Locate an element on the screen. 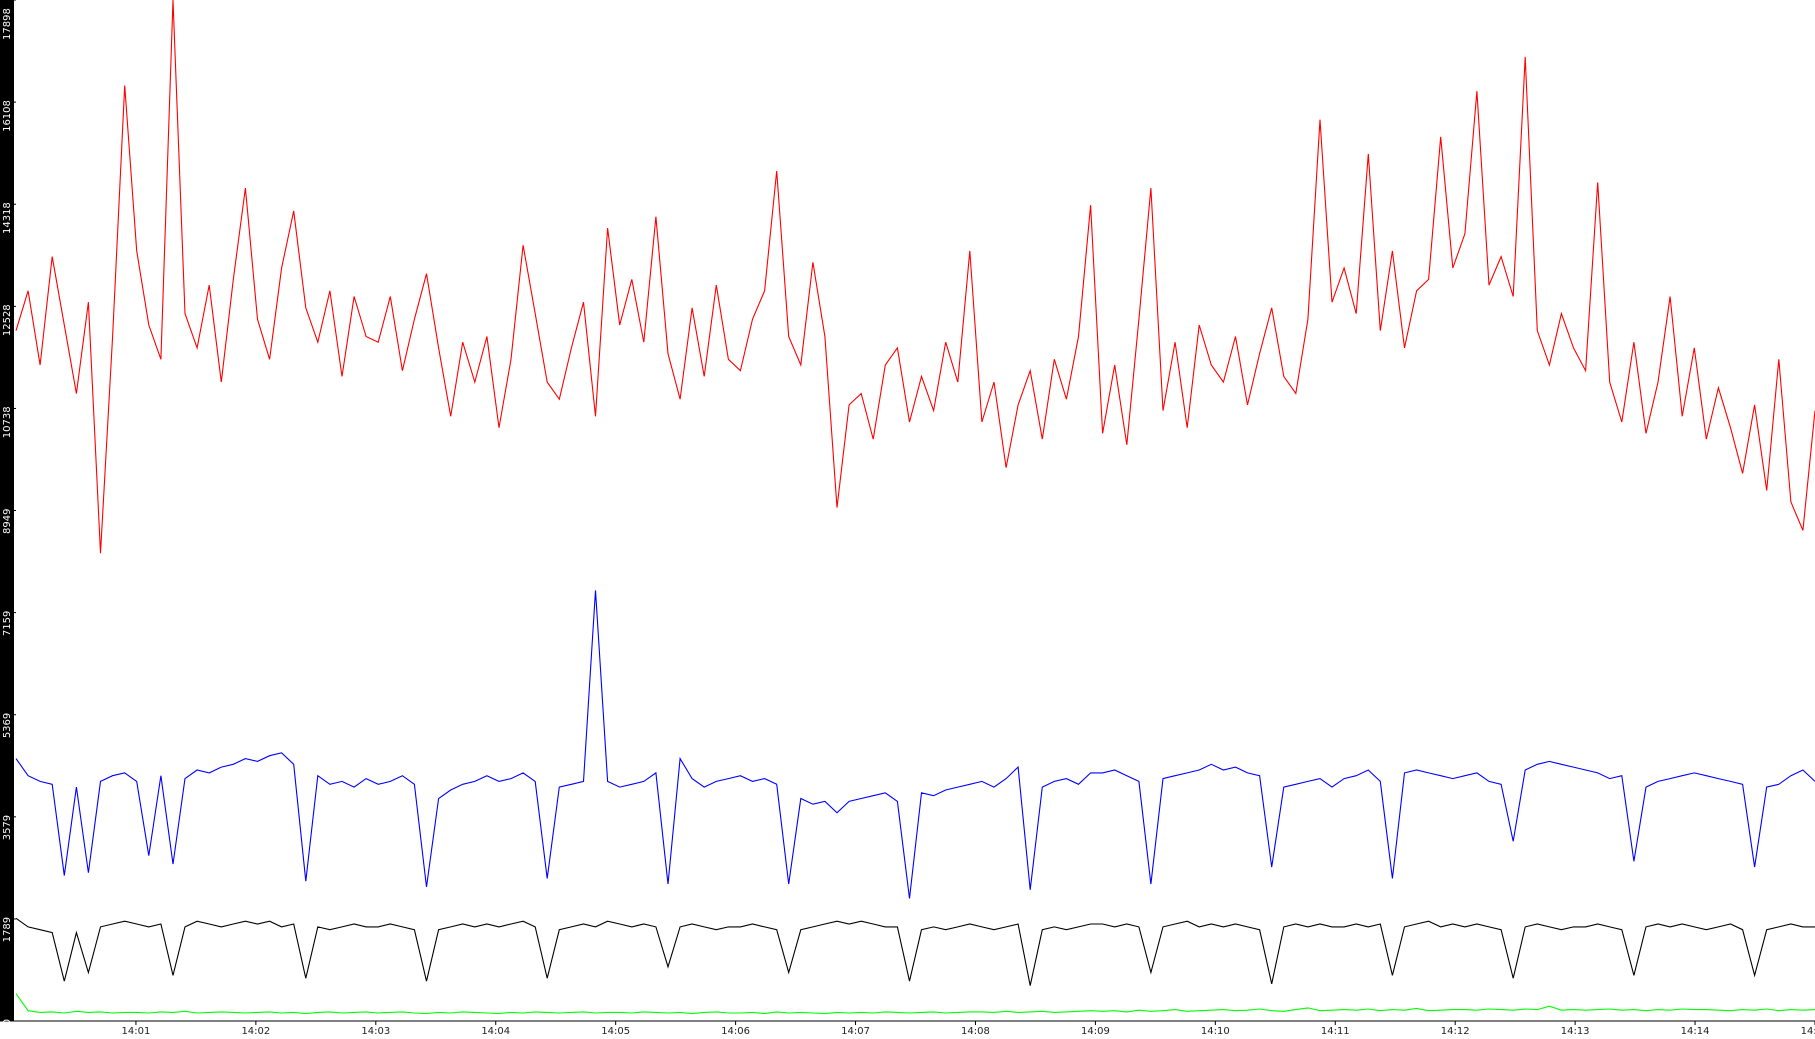  y-tick-label: 12528 is located at coordinates (7, 320).